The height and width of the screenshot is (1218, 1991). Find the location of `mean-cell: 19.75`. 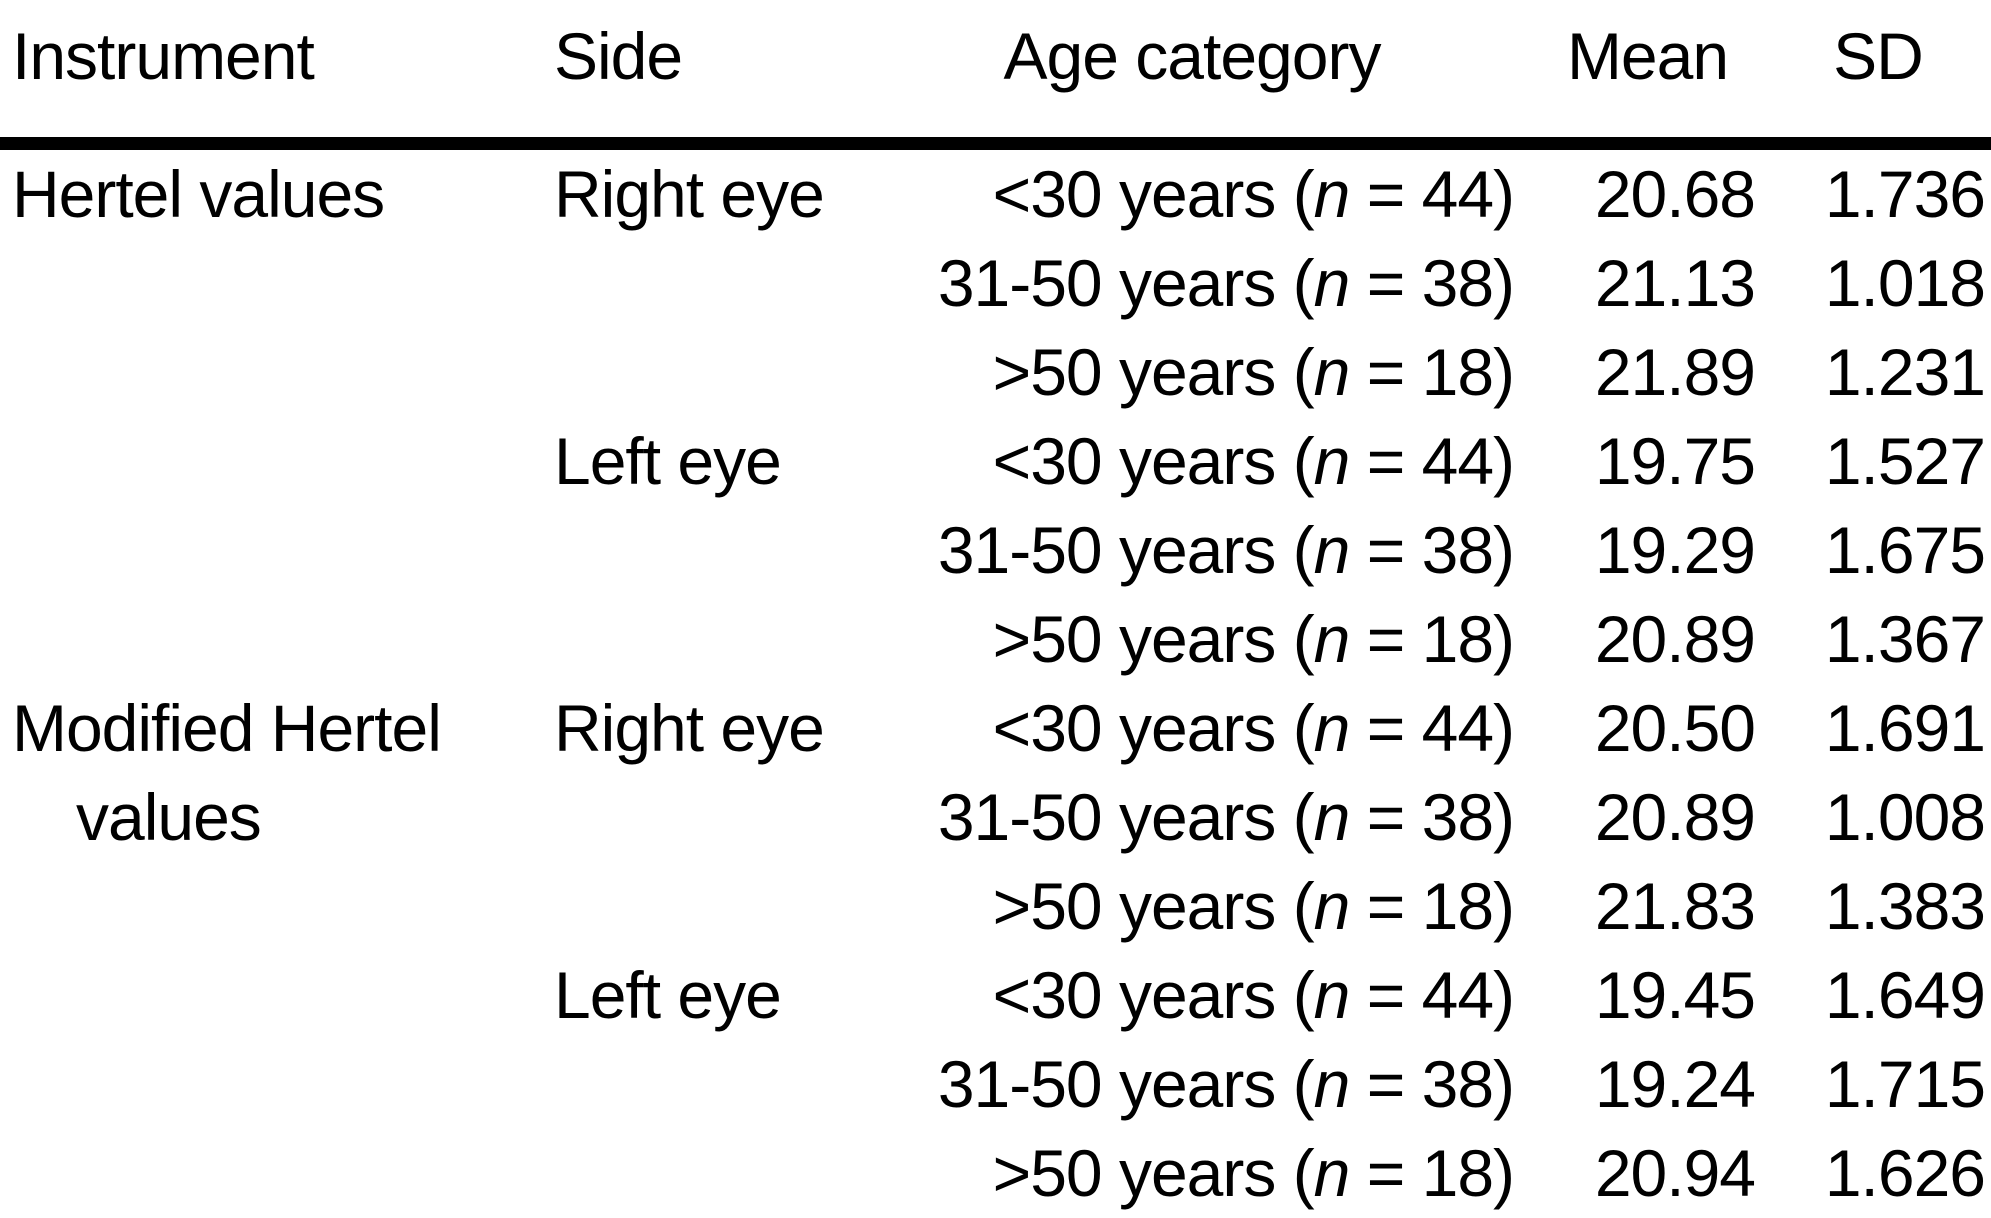

mean-cell: 19.75 is located at coordinates (1675, 461).